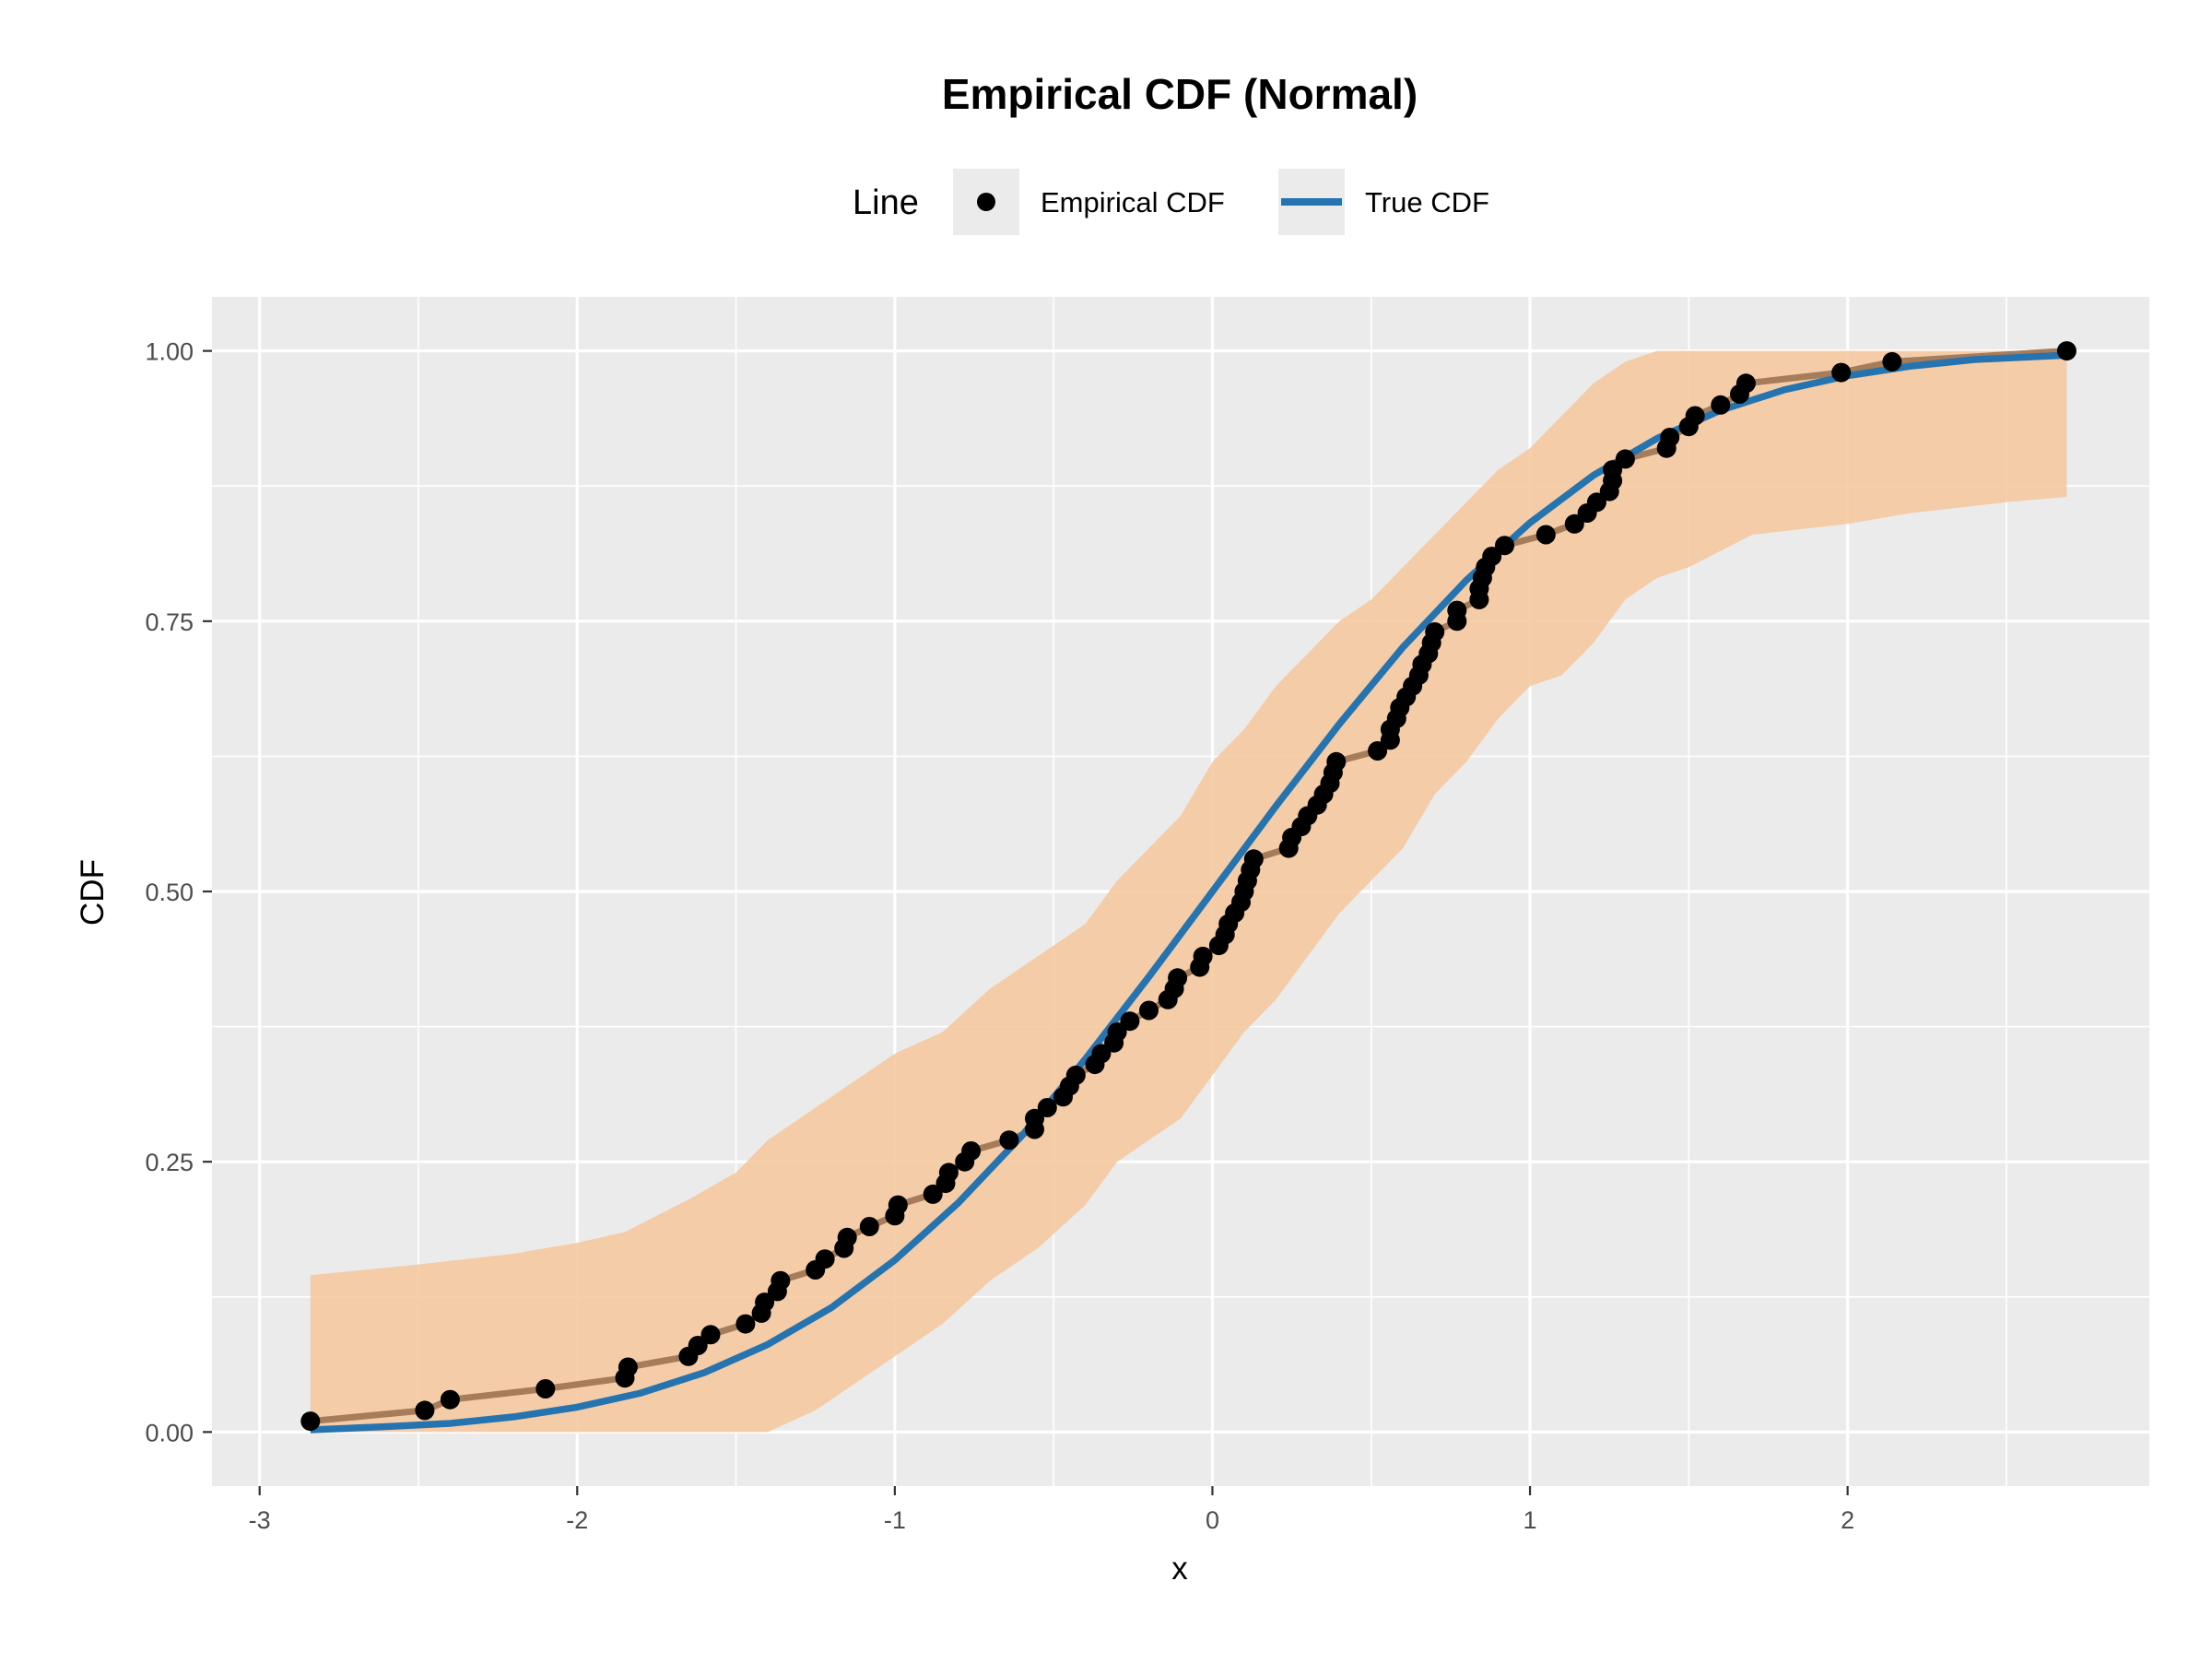 The height and width of the screenshot is (1664, 2212). What do you see at coordinates (1133, 202) in the screenshot?
I see `legend-label-empirical: Empirical CDF` at bounding box center [1133, 202].